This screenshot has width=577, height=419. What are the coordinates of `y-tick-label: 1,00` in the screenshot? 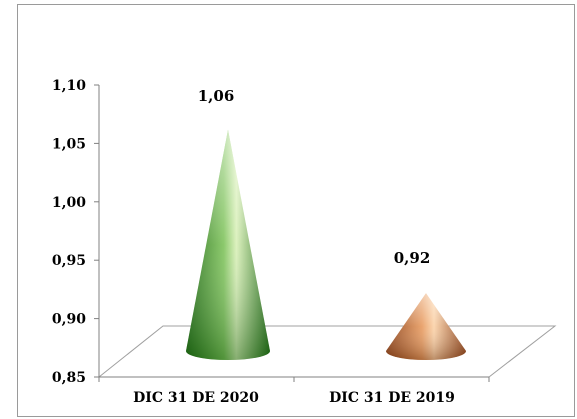 It's located at (69, 203).